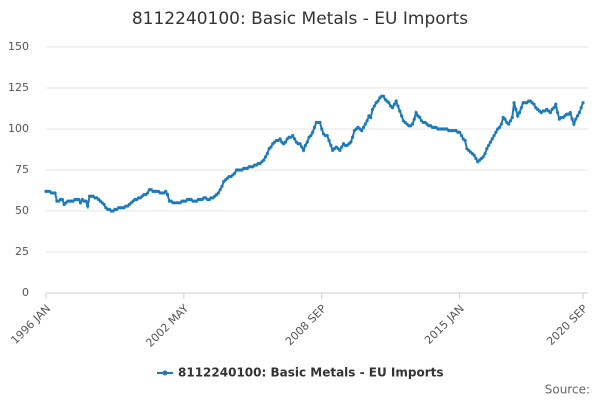  I want to click on y-tick-label: 125, so click(18, 87).